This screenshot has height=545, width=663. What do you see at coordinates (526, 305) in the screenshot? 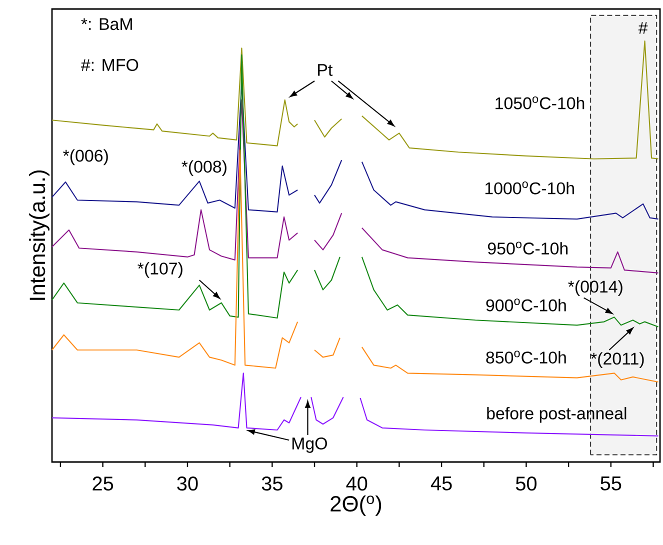
I see `series-label: 900$^{o}$C-10h` at bounding box center [526, 305].